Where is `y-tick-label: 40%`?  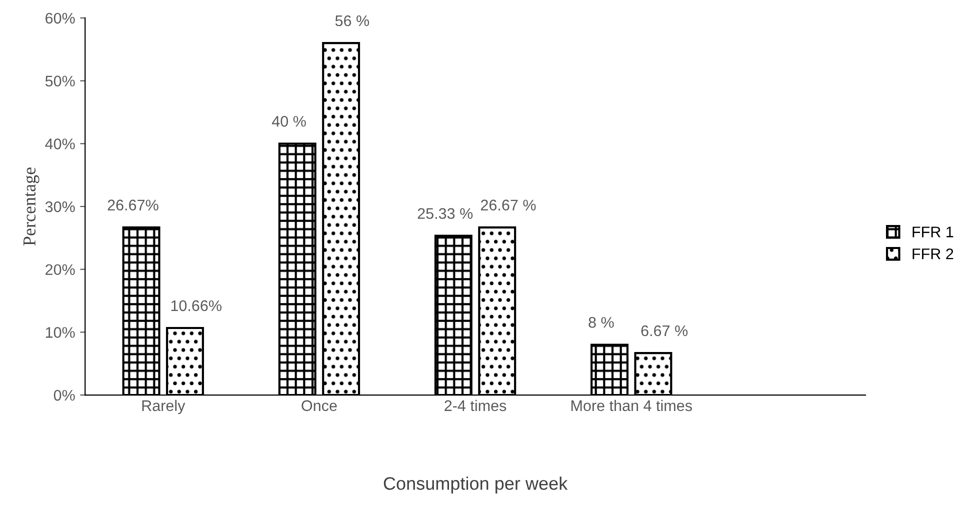 y-tick-label: 40% is located at coordinates (60, 144).